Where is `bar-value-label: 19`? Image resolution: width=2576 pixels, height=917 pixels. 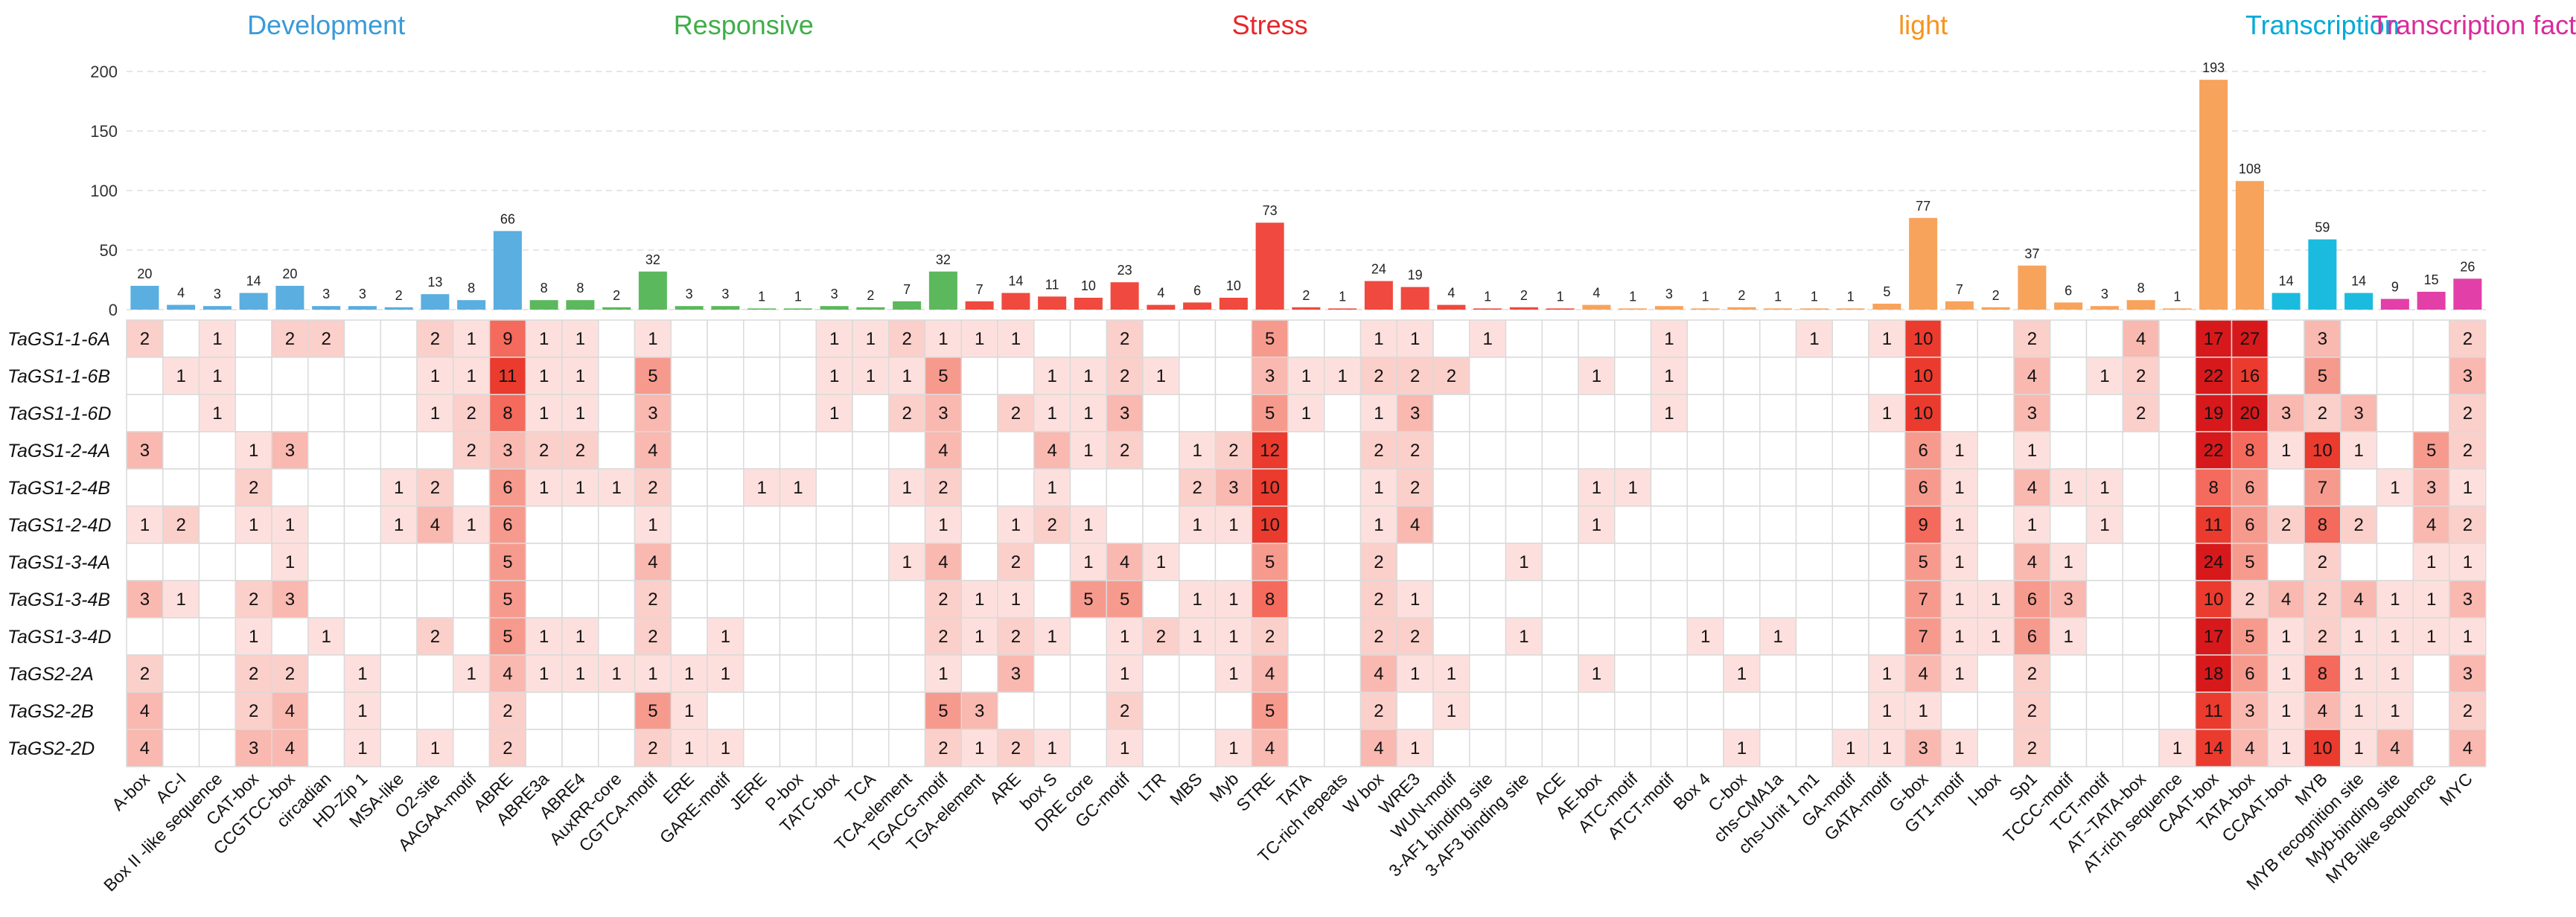
bar-value-label: 19 is located at coordinates (1415, 275).